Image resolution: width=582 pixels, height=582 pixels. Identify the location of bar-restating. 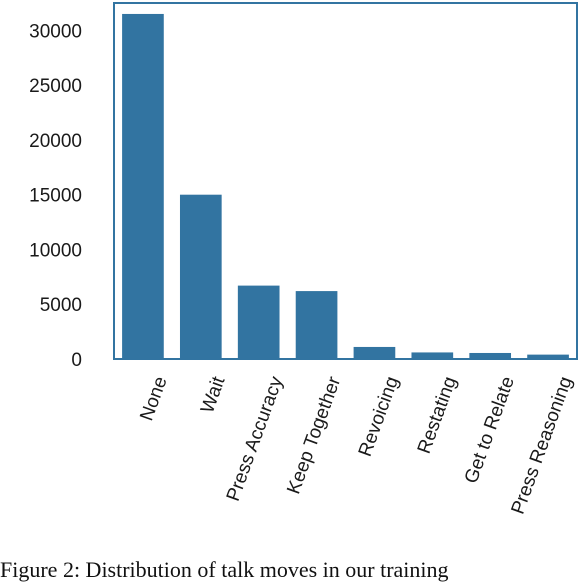
(432, 355).